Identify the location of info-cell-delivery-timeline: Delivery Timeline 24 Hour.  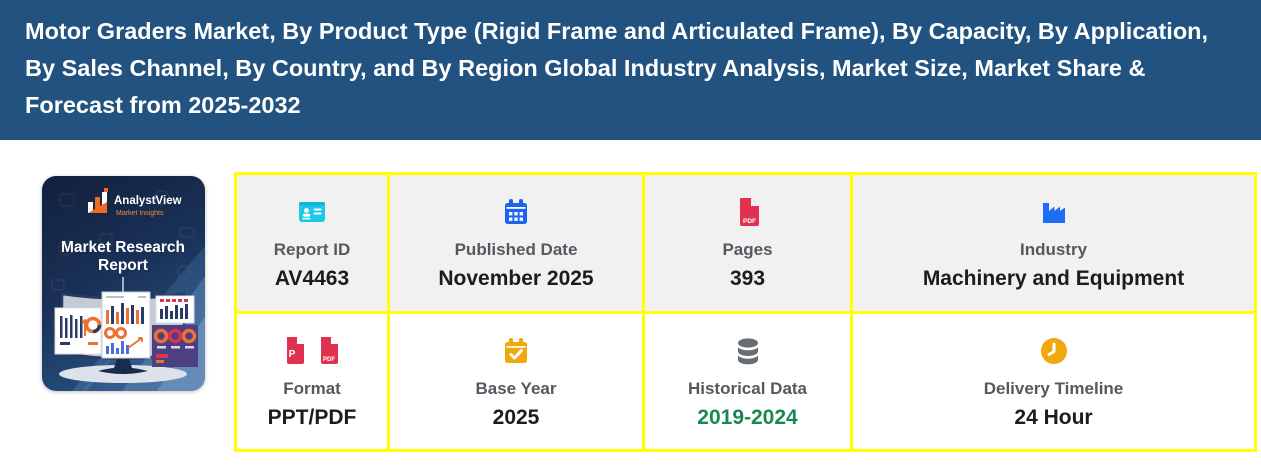
(1053, 381).